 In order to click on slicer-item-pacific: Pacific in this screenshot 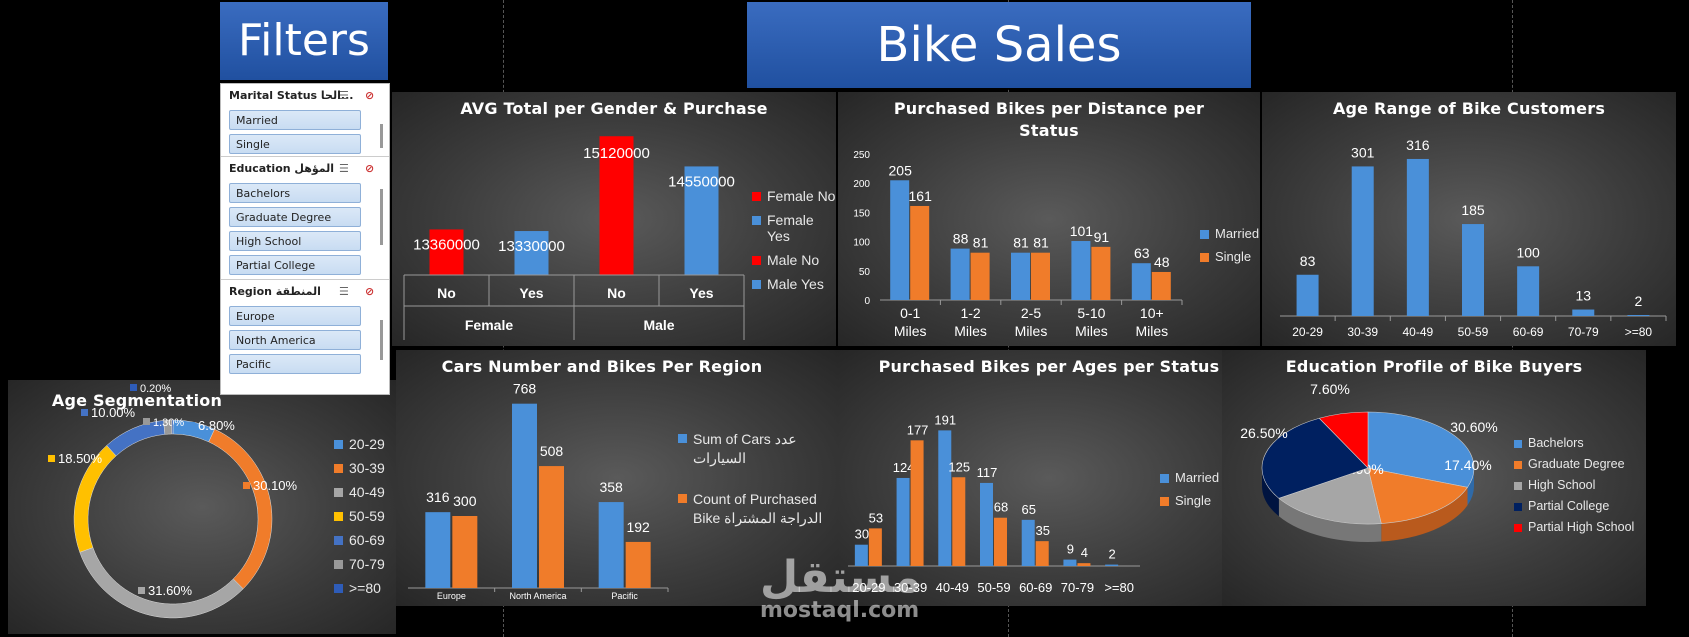, I will do `click(295, 364)`.